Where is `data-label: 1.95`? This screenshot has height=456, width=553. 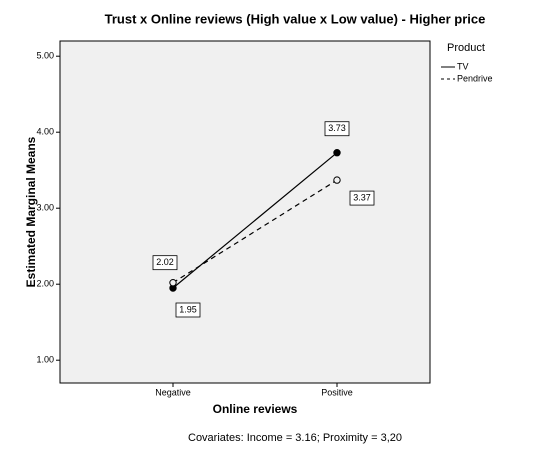 data-label: 1.95 is located at coordinates (188, 309).